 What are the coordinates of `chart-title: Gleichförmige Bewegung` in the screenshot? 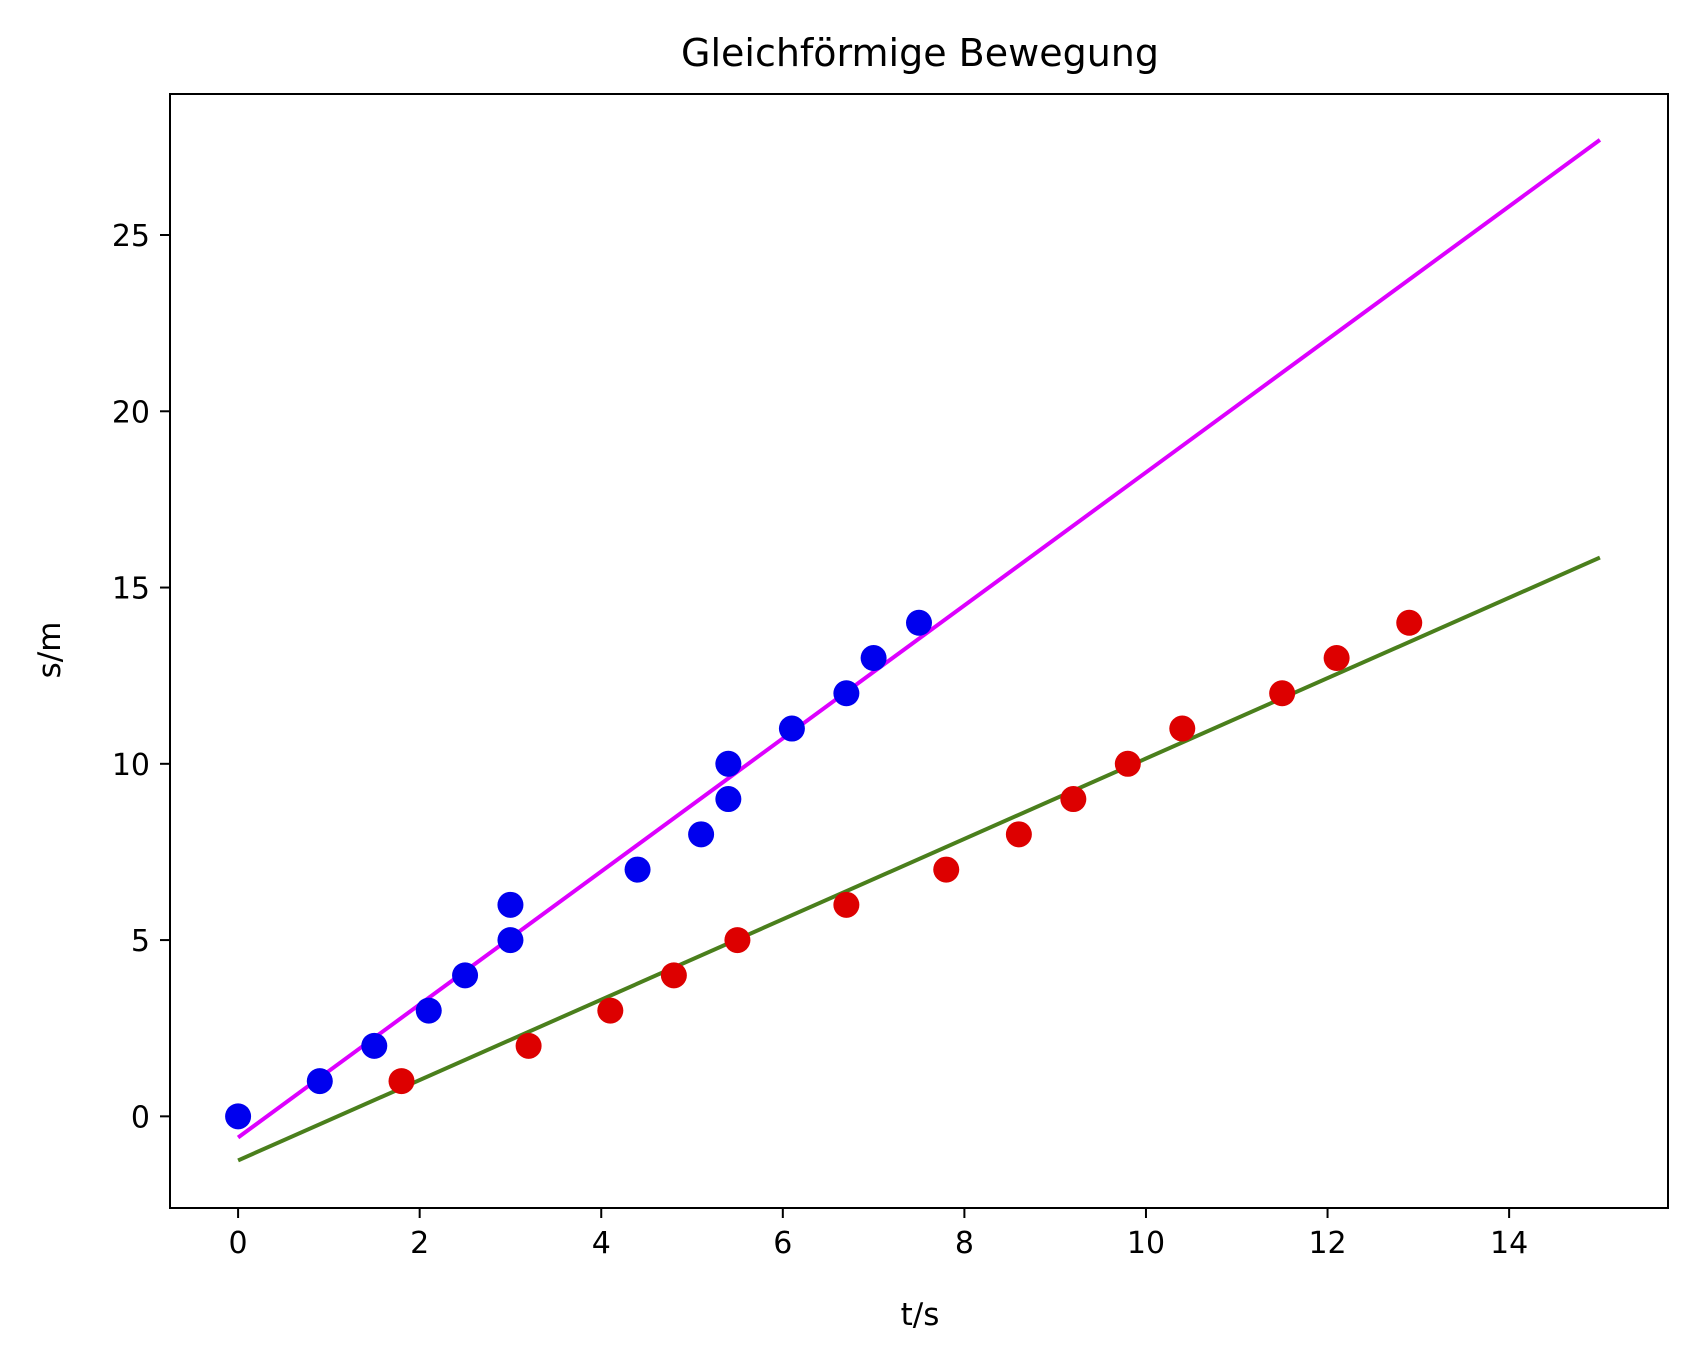 It's located at (920, 53).